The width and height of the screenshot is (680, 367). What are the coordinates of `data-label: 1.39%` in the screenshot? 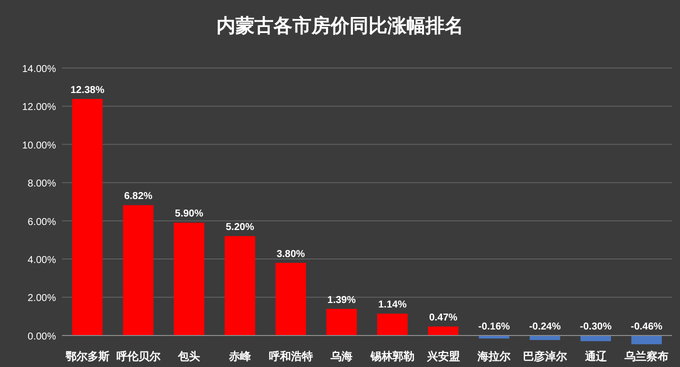 It's located at (341, 300).